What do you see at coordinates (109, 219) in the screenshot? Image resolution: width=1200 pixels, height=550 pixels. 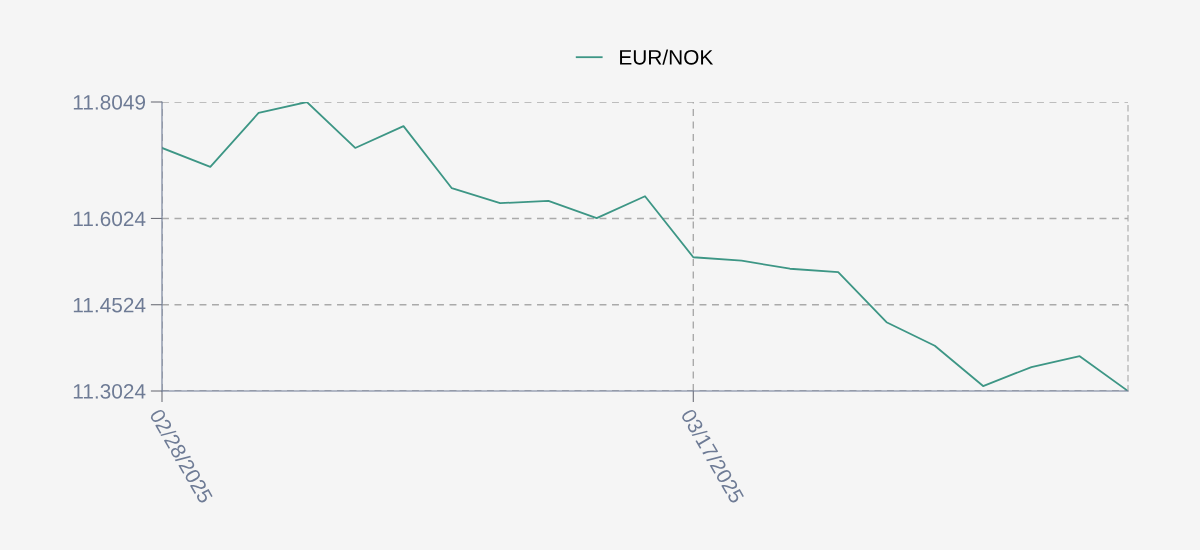 I see `y-tick-label: 11.6024` at bounding box center [109, 219].